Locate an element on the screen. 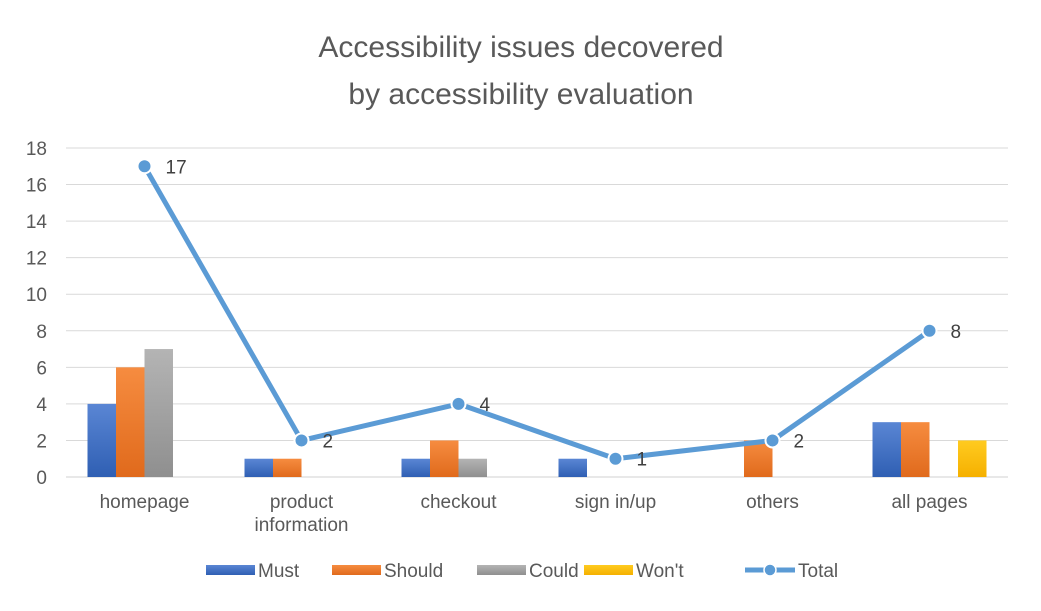  x-category-label: sign in/up is located at coordinates (615, 502).